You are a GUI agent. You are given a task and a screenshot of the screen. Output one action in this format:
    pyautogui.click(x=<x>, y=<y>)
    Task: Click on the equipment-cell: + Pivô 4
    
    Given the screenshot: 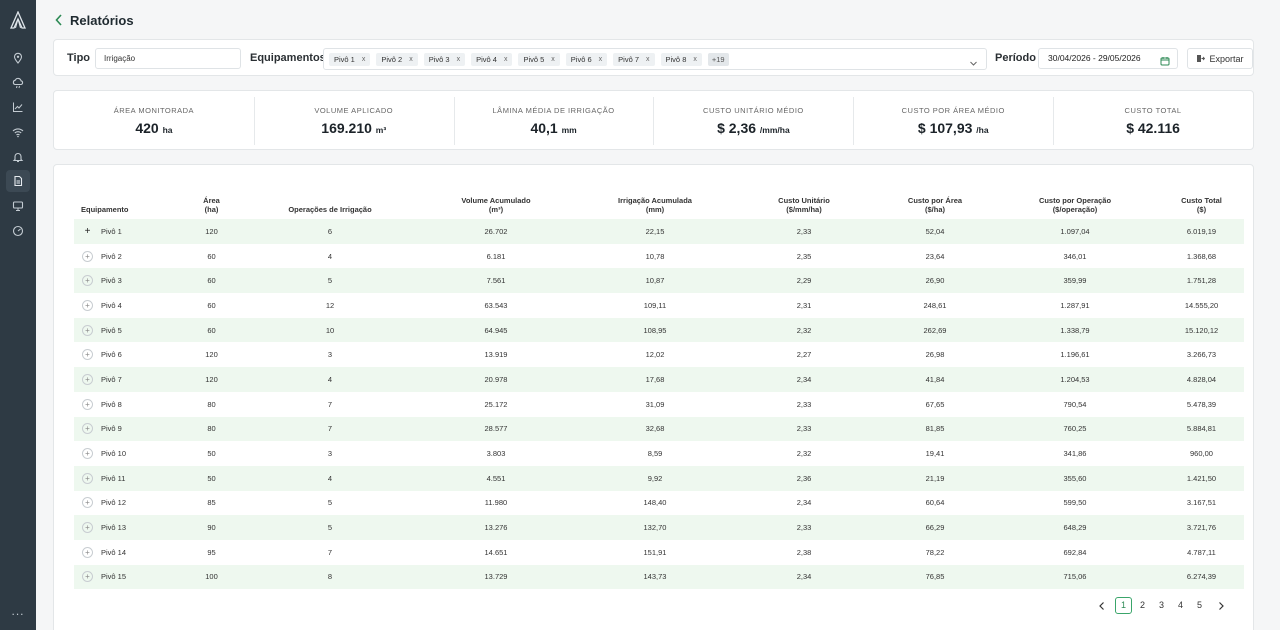 What is the action you would take?
    pyautogui.click(x=124, y=305)
    